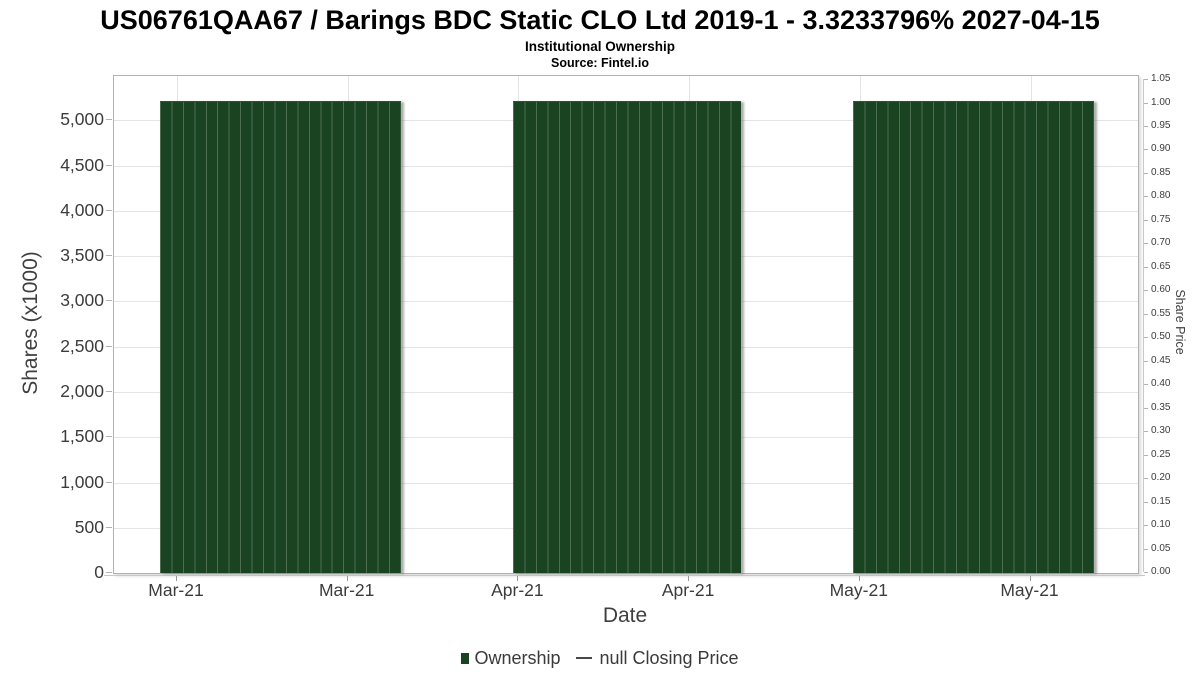 Image resolution: width=1200 pixels, height=675 pixels. Describe the element at coordinates (1161, 313) in the screenshot. I see `right-axis-tick-label: 0.55` at that location.